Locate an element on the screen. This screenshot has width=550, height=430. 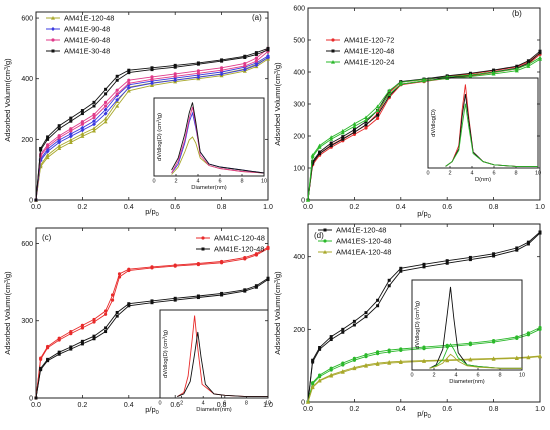
y-tick-label: 200 is located at coordinates (299, 137).